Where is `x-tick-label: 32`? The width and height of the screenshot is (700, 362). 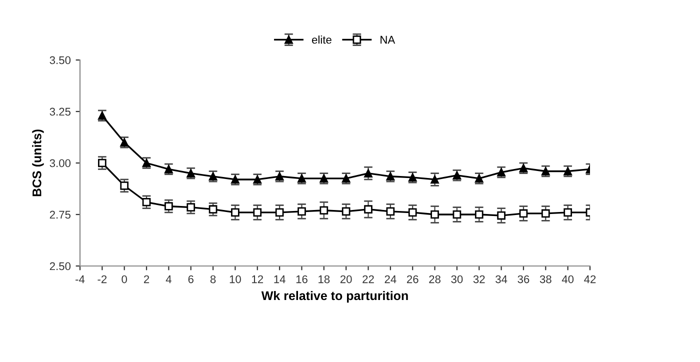 x-tick-label: 32 is located at coordinates (479, 279).